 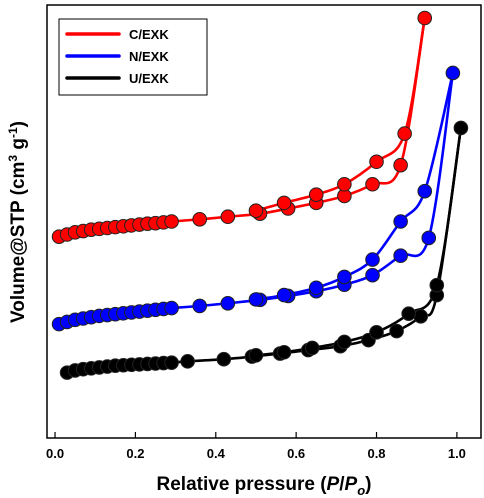 What do you see at coordinates (376, 453) in the screenshot?
I see `x-tick-label: 0.8` at bounding box center [376, 453].